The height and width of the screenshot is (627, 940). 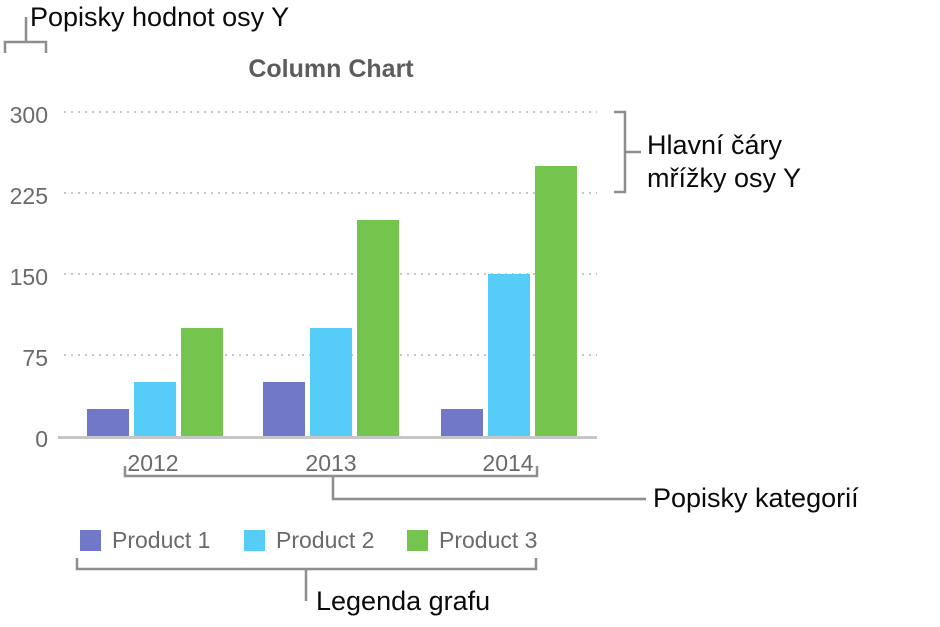 I want to click on annotation-y-gridlines: Hlavní čáry mřížky osy Y, so click(x=724, y=161).